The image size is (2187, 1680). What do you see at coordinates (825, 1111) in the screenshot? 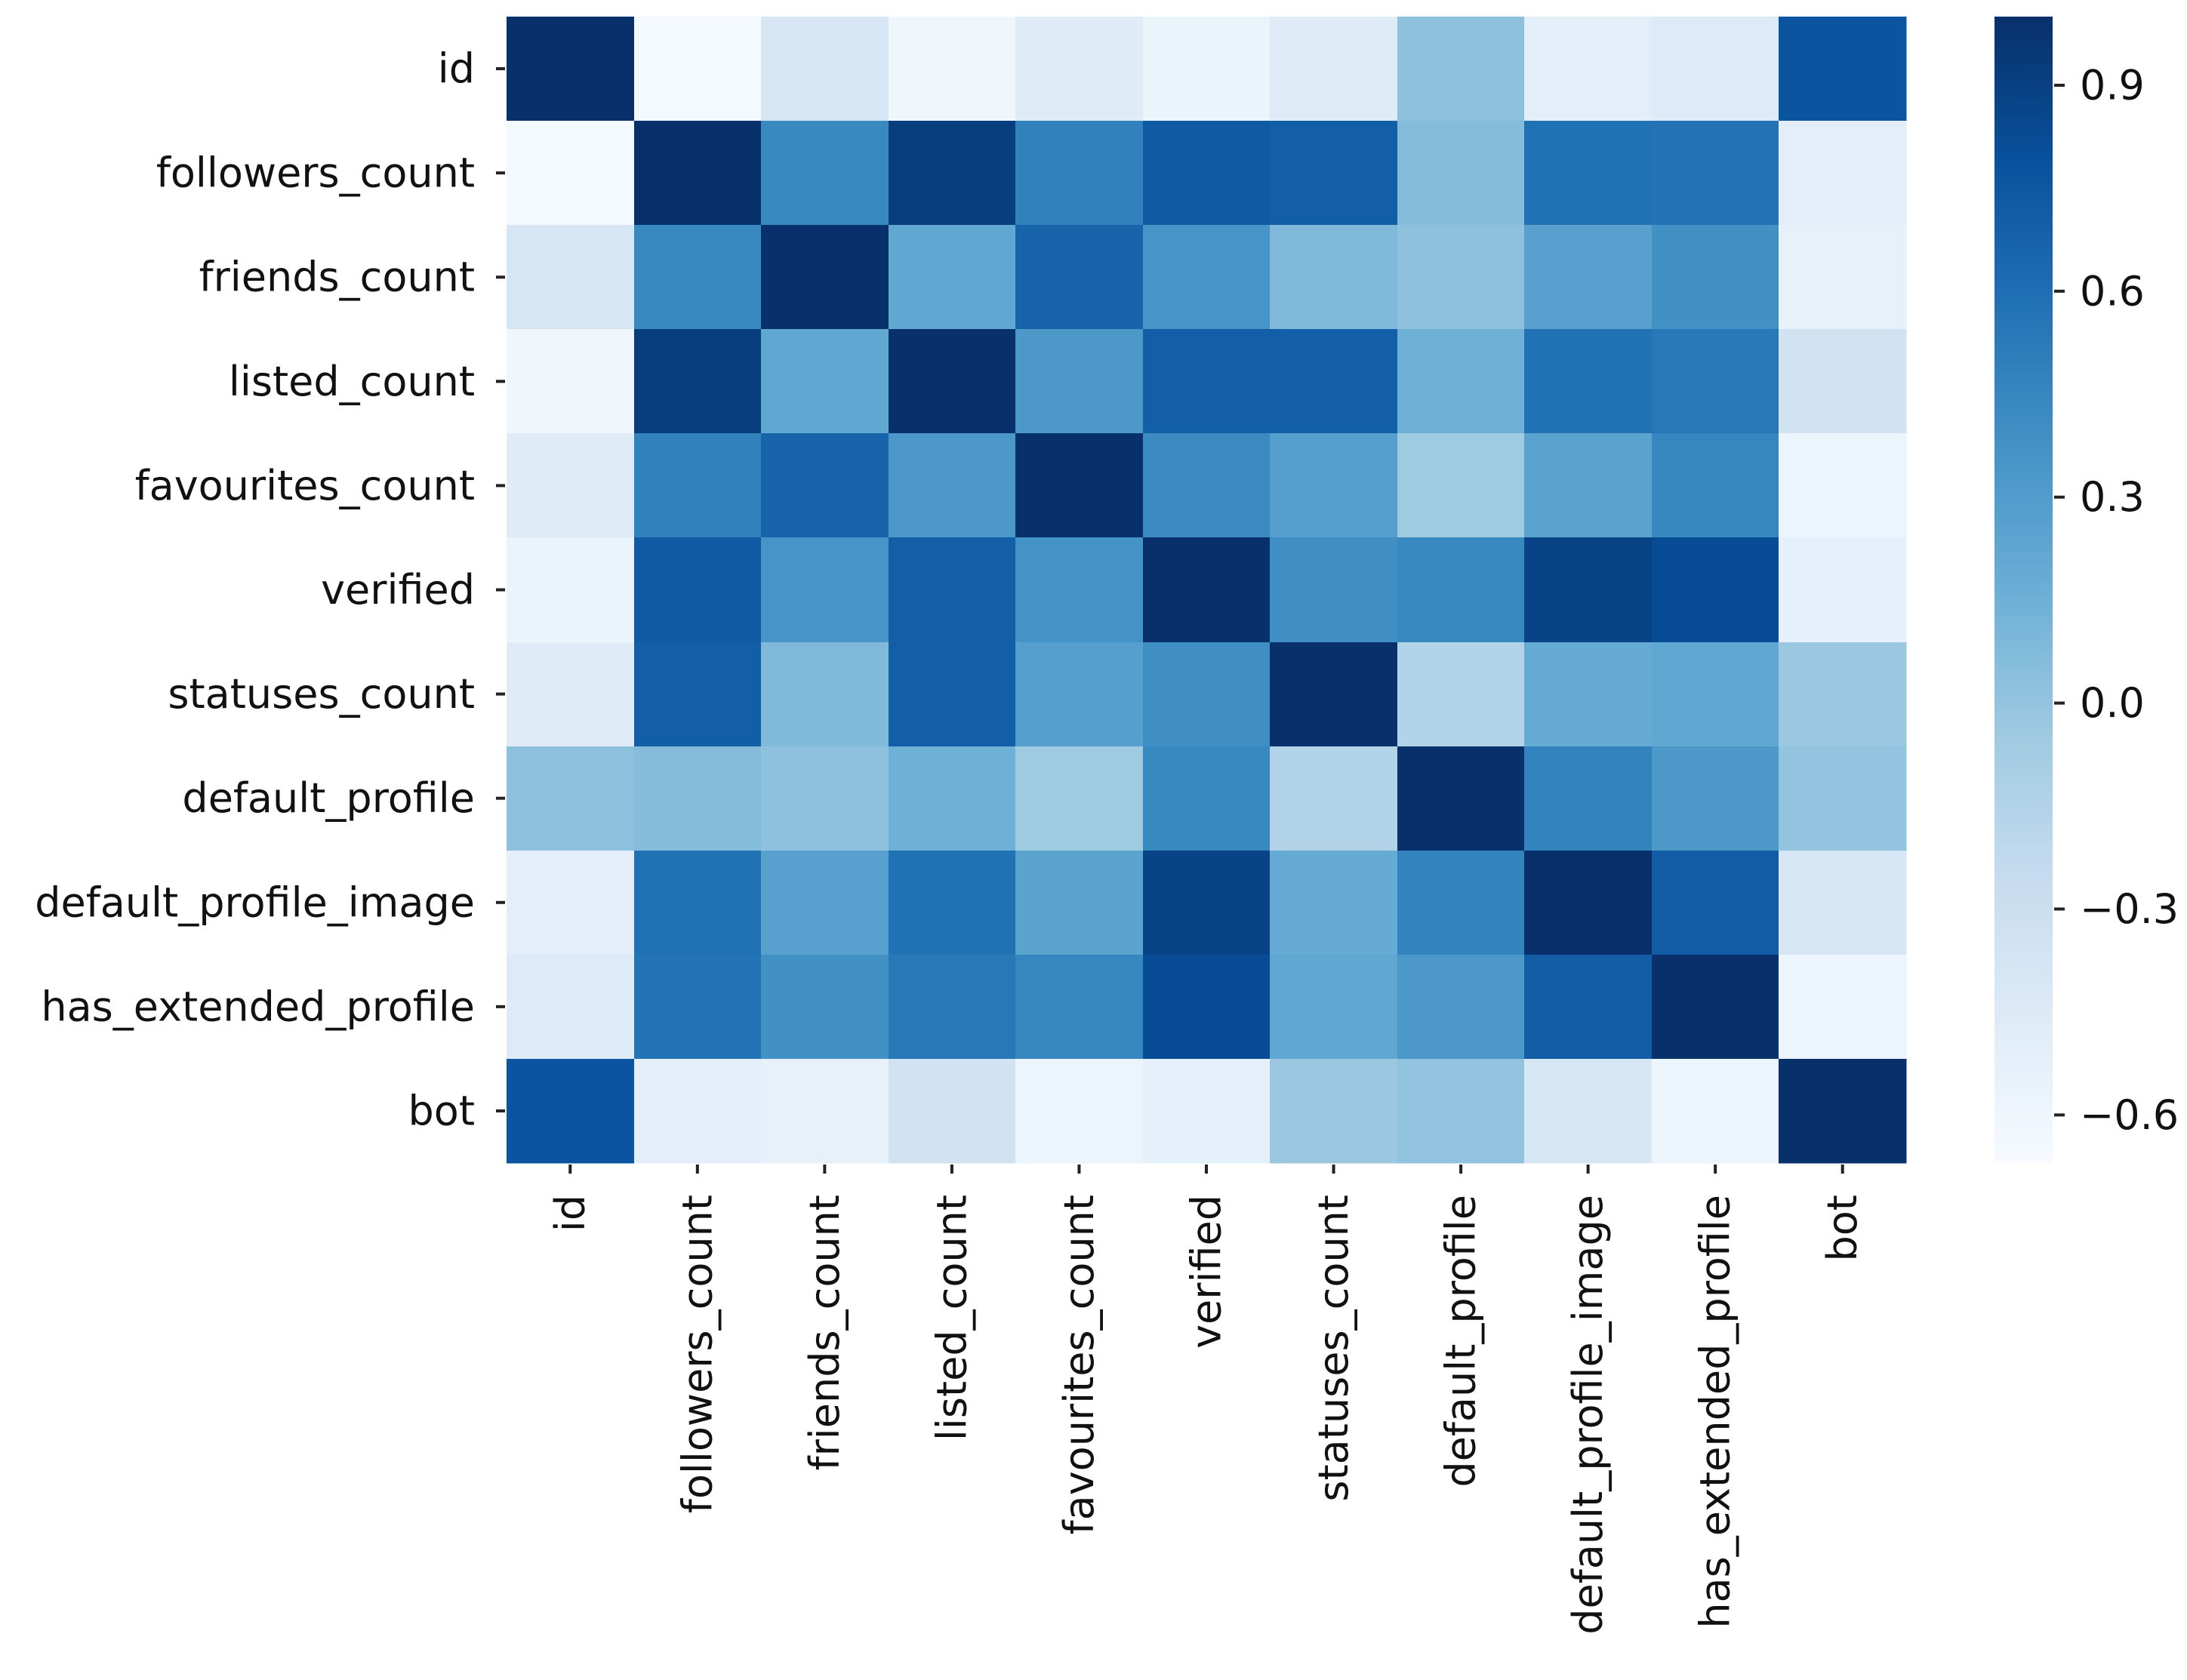
I see `heatmap-cell-bot-friends_count` at bounding box center [825, 1111].